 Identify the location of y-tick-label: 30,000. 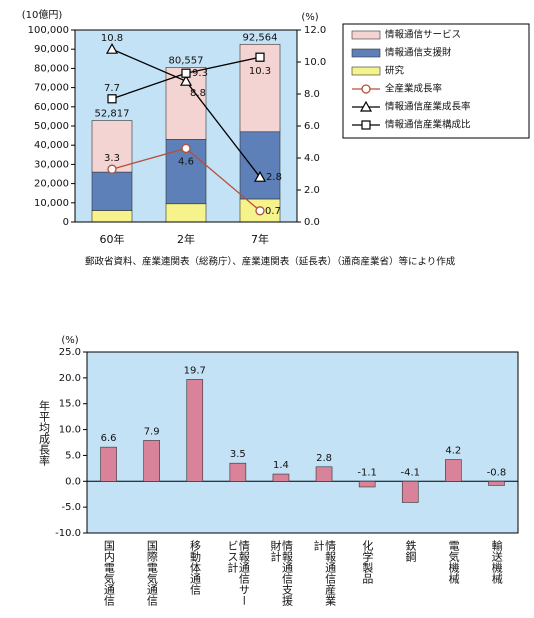
(51, 164).